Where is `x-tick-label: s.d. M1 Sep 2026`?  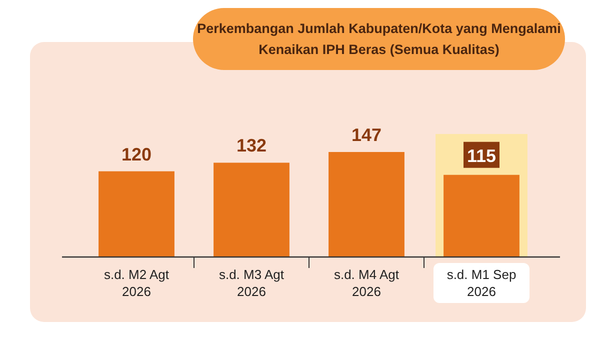
x-tick-label: s.d. M1 Sep 2026 is located at coordinates (481, 283).